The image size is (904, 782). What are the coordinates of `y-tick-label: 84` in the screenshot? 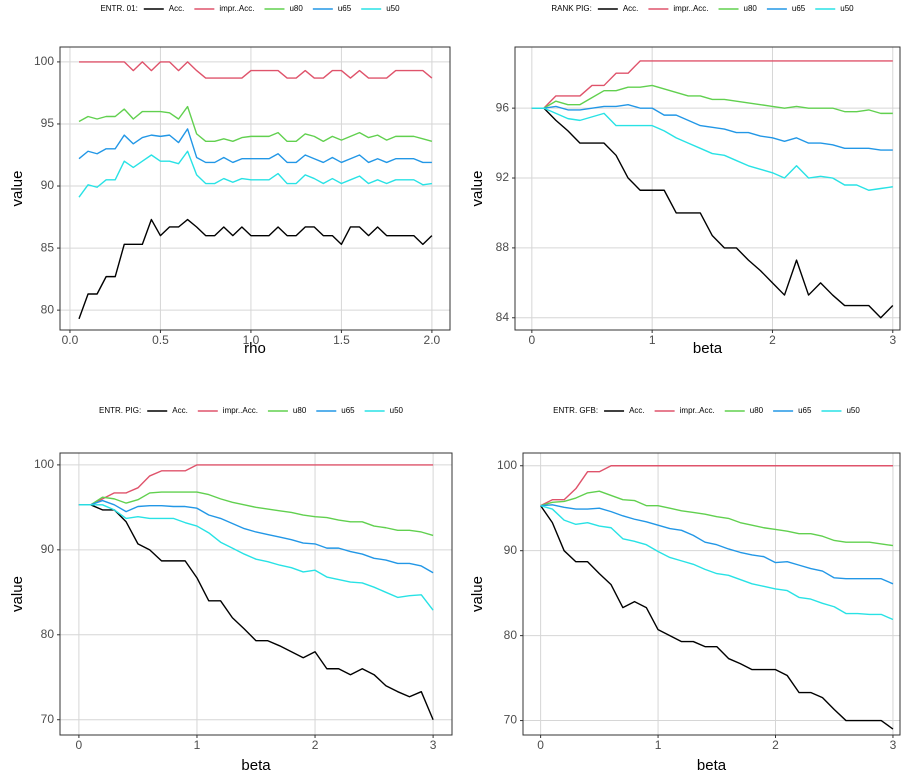 It's located at (503, 317).